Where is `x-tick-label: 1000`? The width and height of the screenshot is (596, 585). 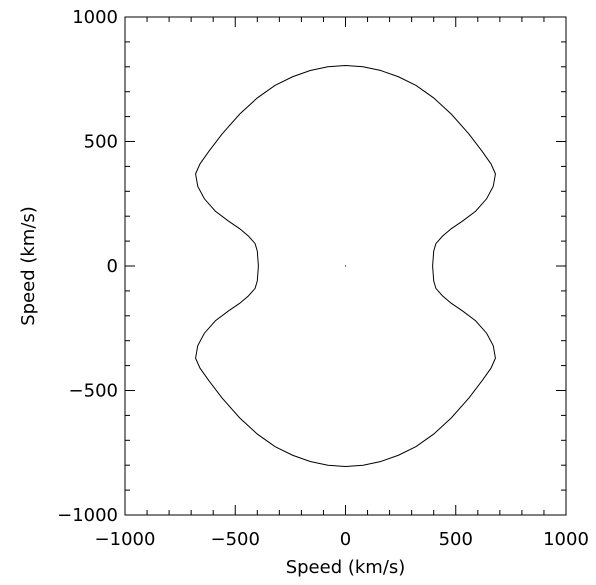 x-tick-label: 1000 is located at coordinates (566, 539).